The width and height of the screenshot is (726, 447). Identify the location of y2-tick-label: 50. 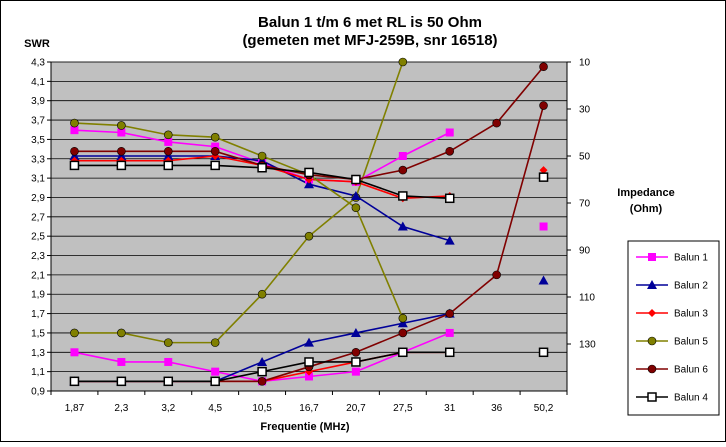
(585, 157).